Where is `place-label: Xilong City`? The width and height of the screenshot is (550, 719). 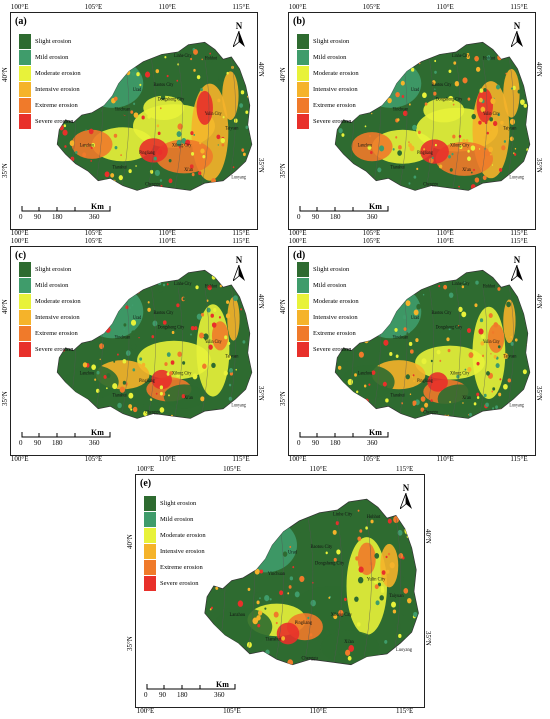 place-label: Xilong City is located at coordinates (182, 372).